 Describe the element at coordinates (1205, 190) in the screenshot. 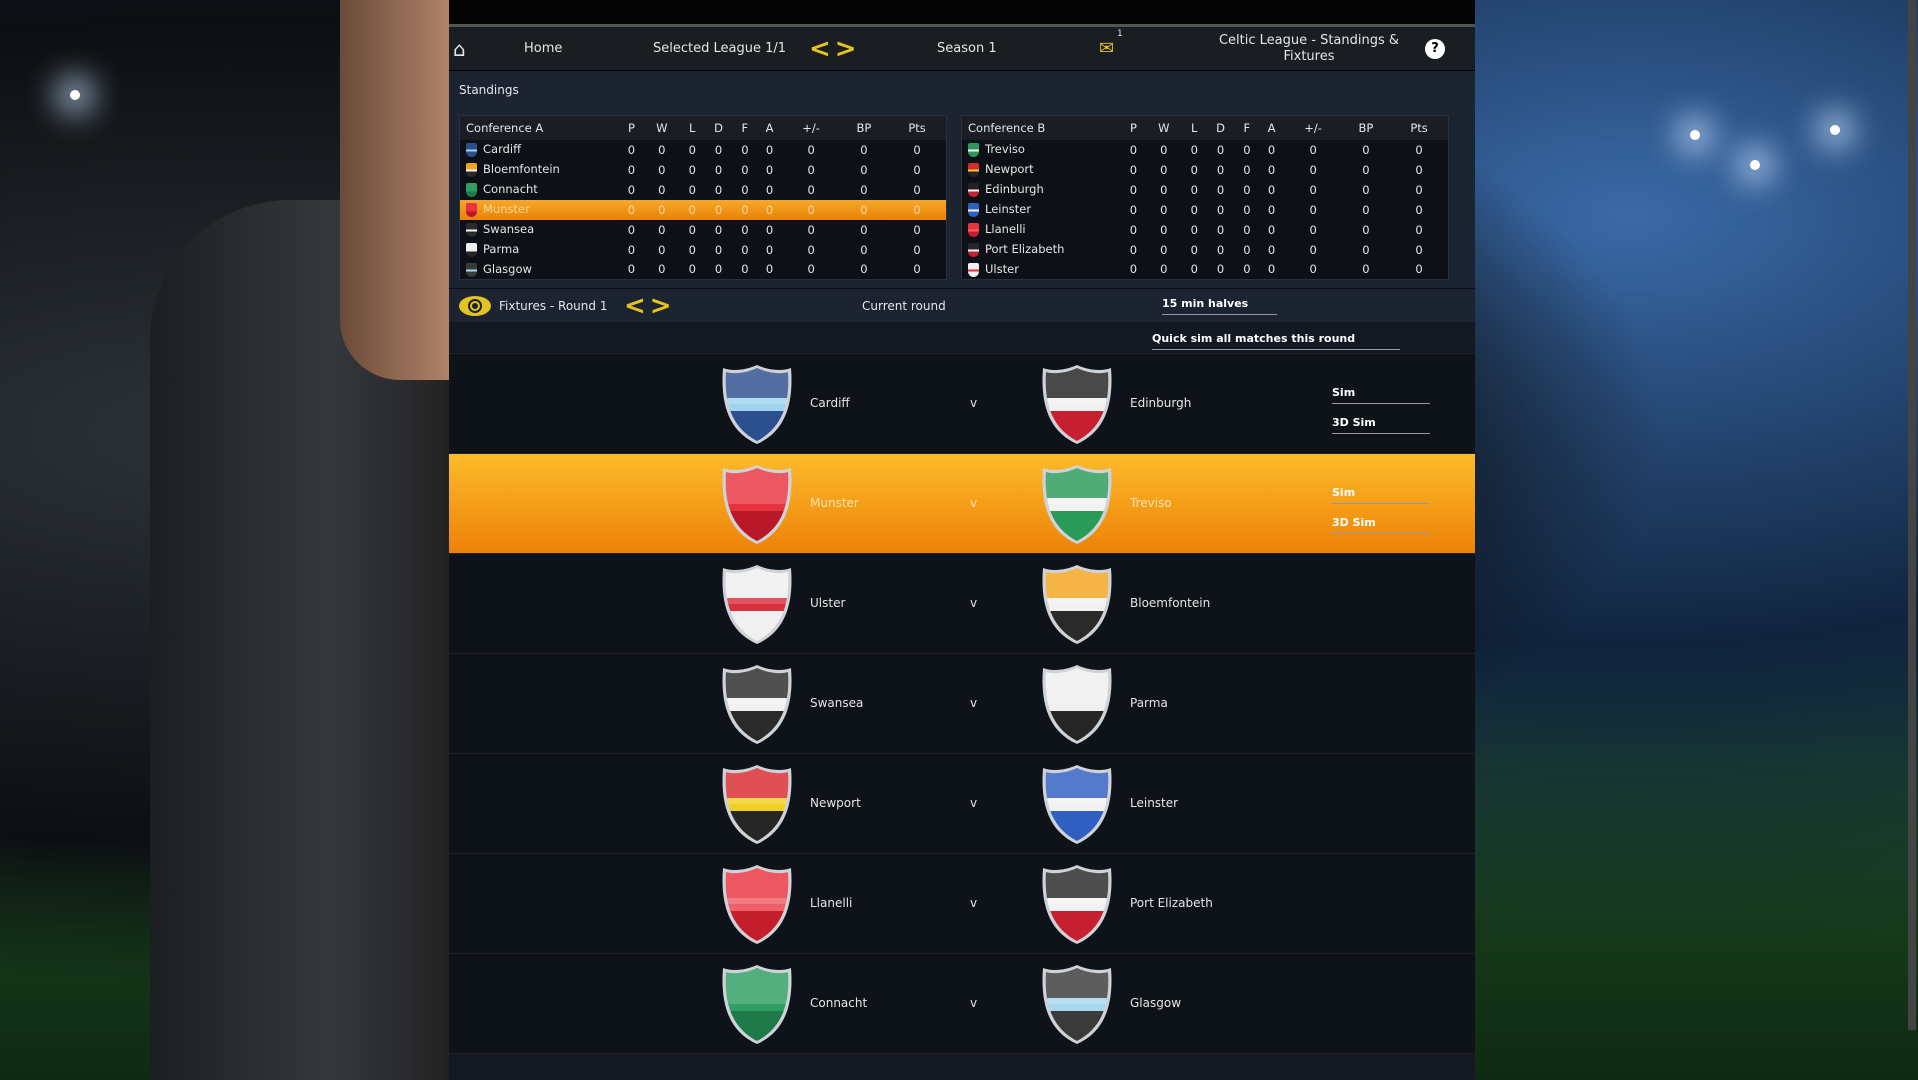

I see `standings-row: Edinburgh 0 0 0 0 0 0 0 0 0` at that location.